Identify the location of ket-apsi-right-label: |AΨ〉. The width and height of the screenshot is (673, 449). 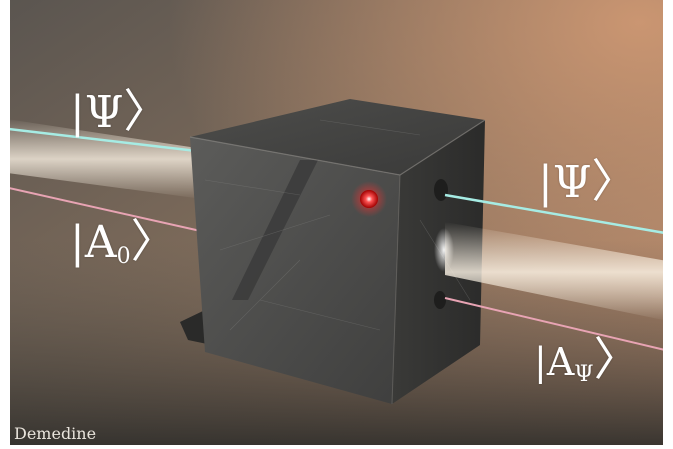
(587, 361).